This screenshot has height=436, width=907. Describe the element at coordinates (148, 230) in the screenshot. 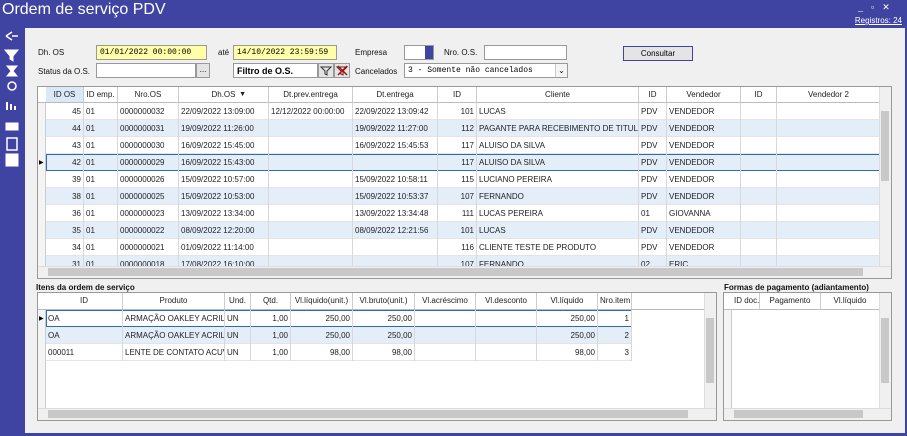

I see `grid-cell: 0000000022` at that location.